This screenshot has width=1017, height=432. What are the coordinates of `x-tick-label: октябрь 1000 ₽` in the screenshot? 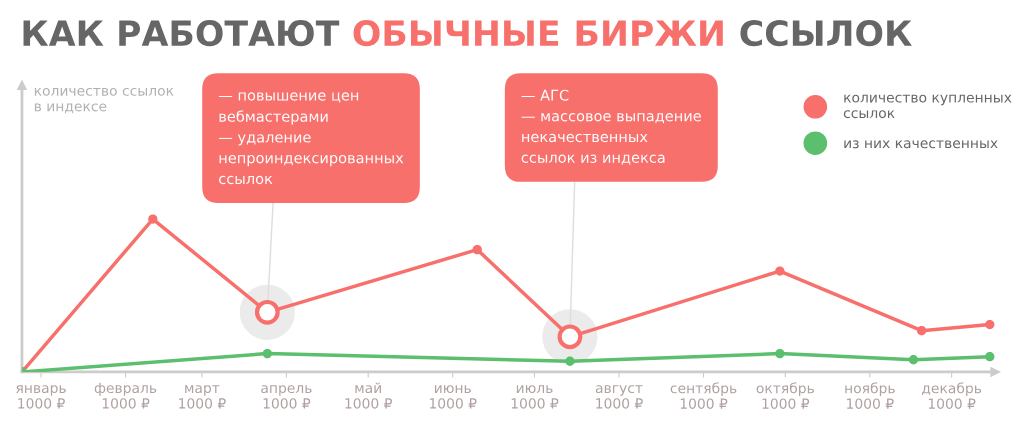 It's located at (785, 395).